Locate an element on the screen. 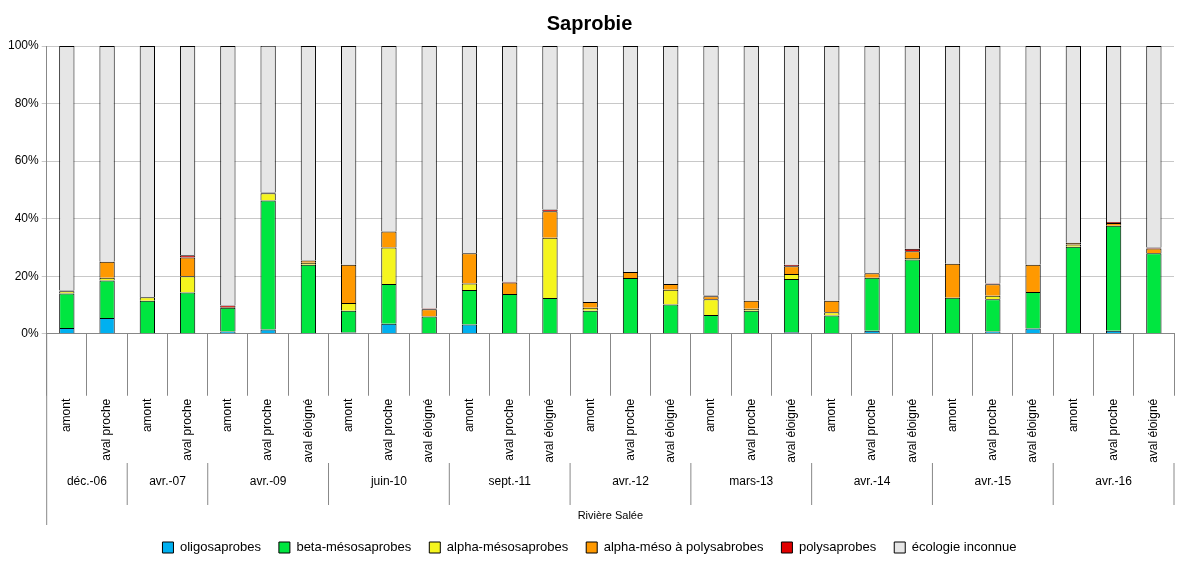 This screenshot has width=1182, height=564. text: avr.-15 is located at coordinates (993, 481).